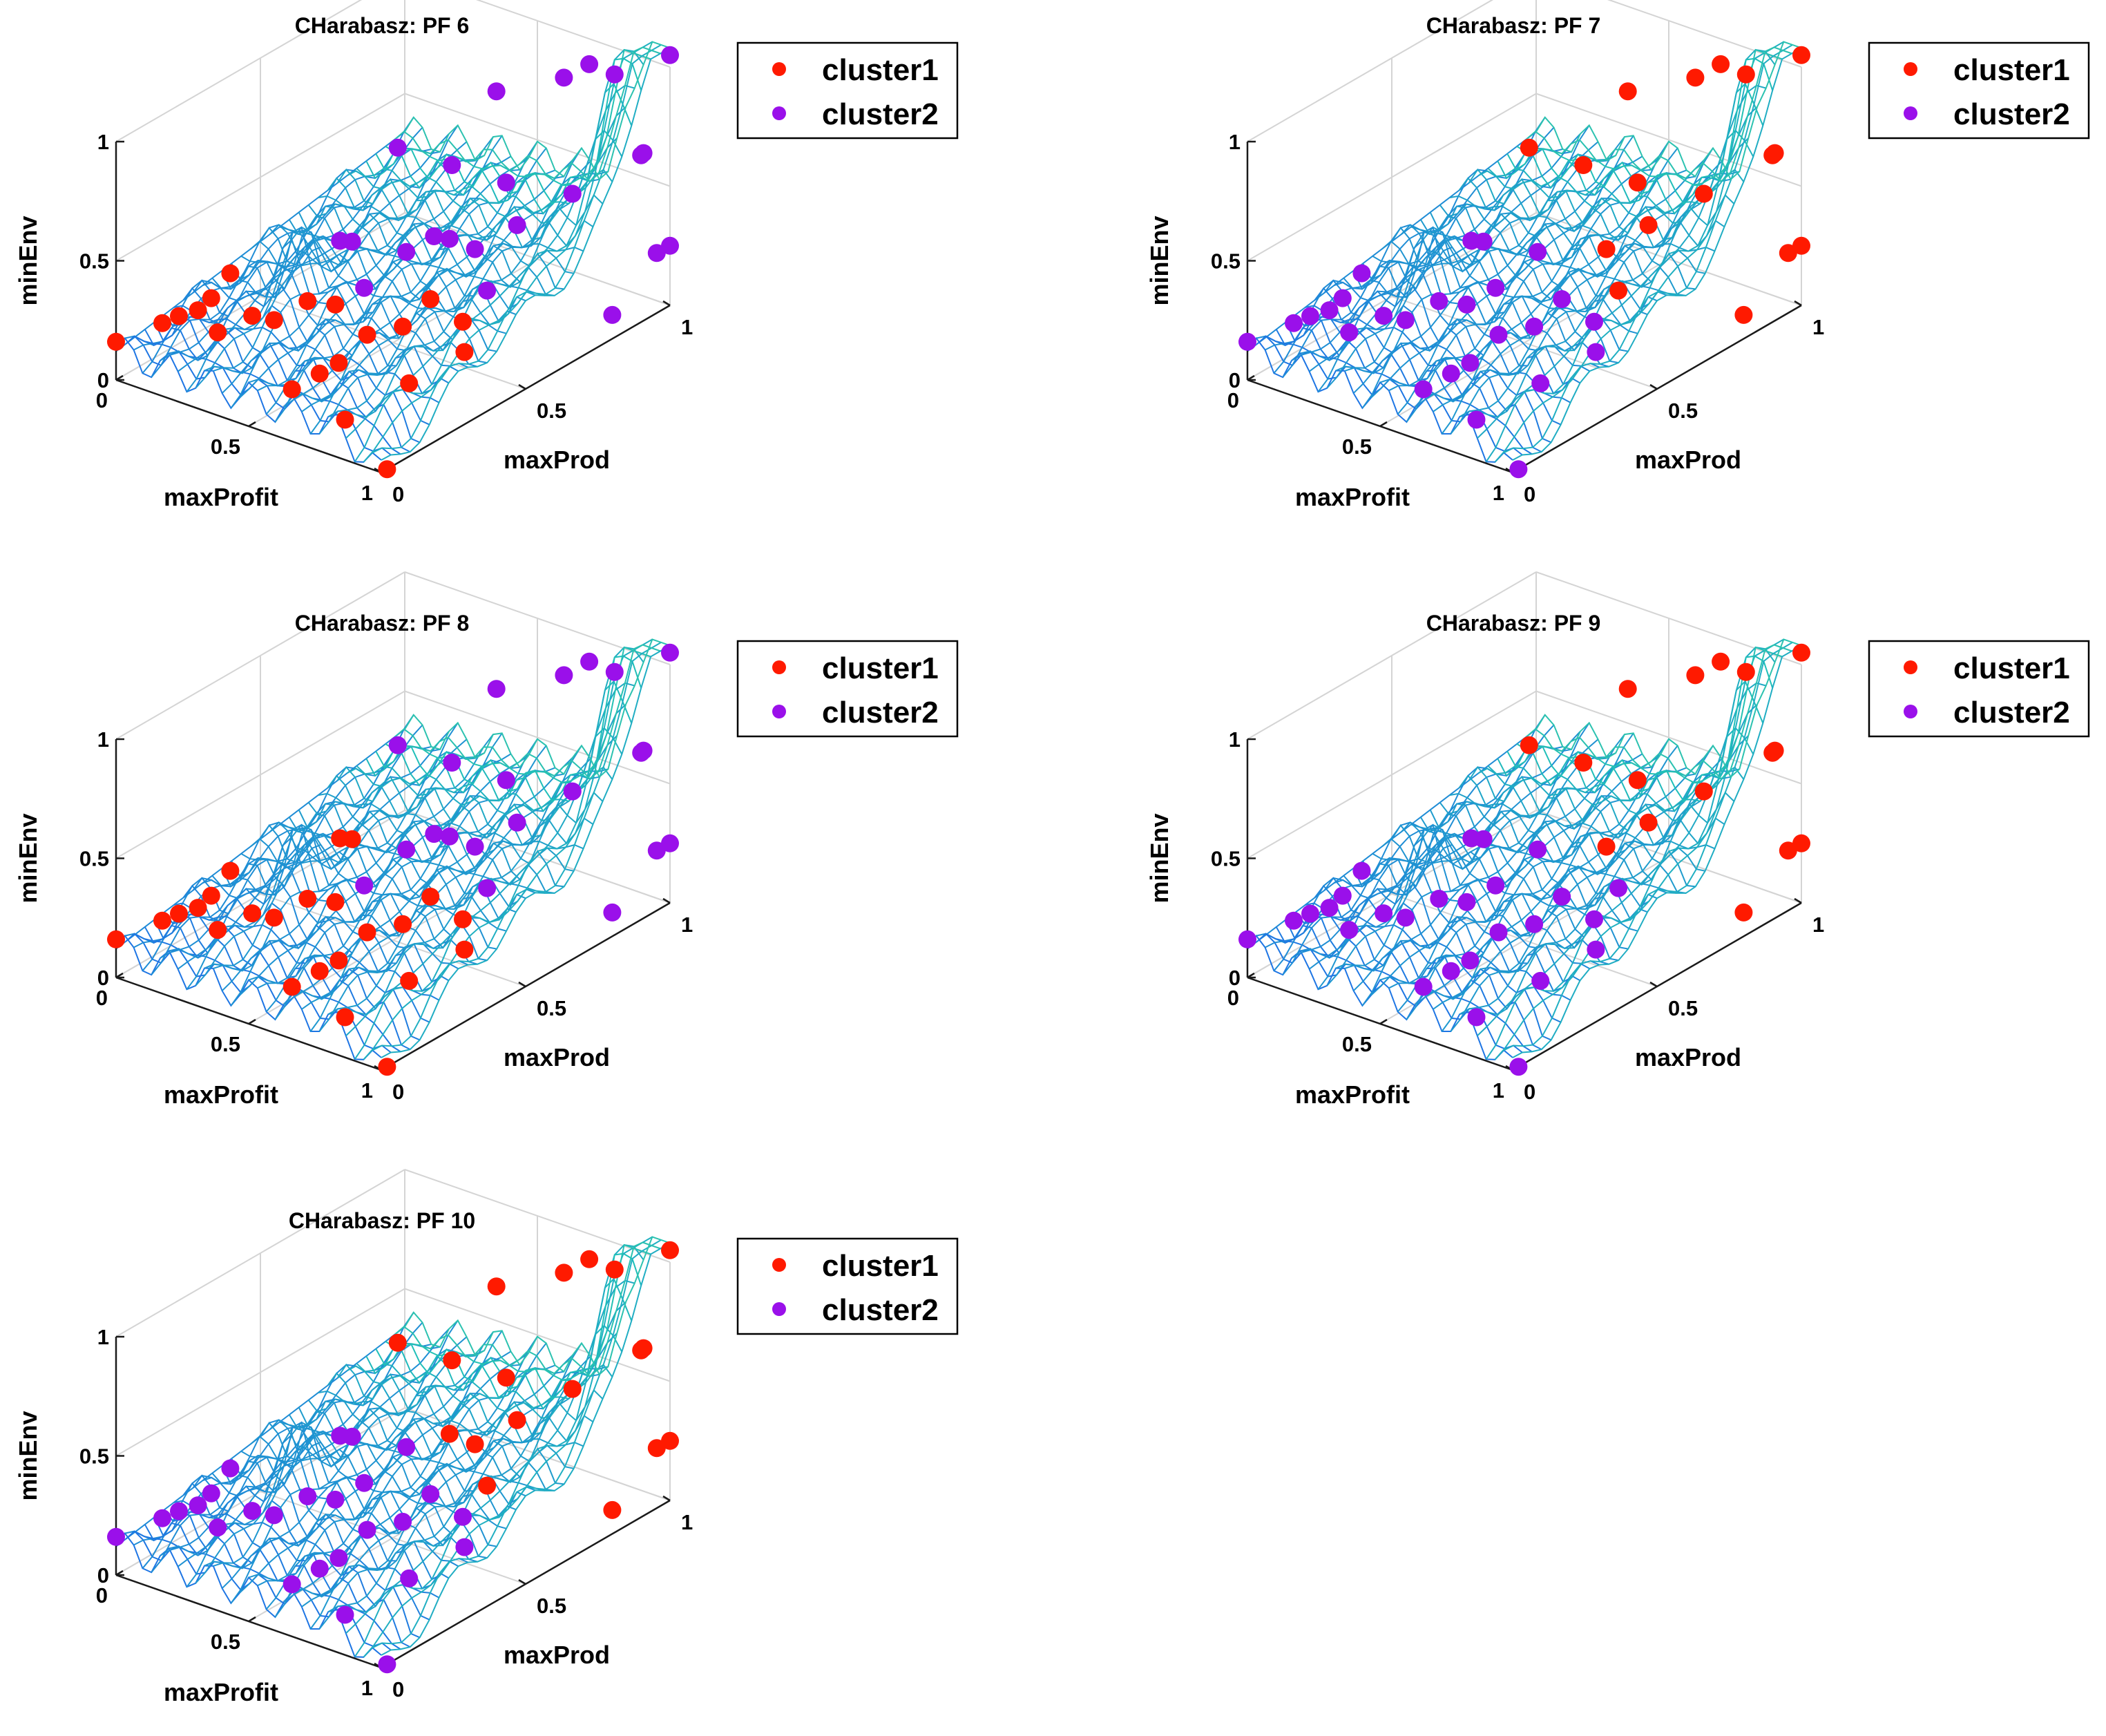  Describe the element at coordinates (1798, 900) in the screenshot. I see `y-tick-mark` at that location.